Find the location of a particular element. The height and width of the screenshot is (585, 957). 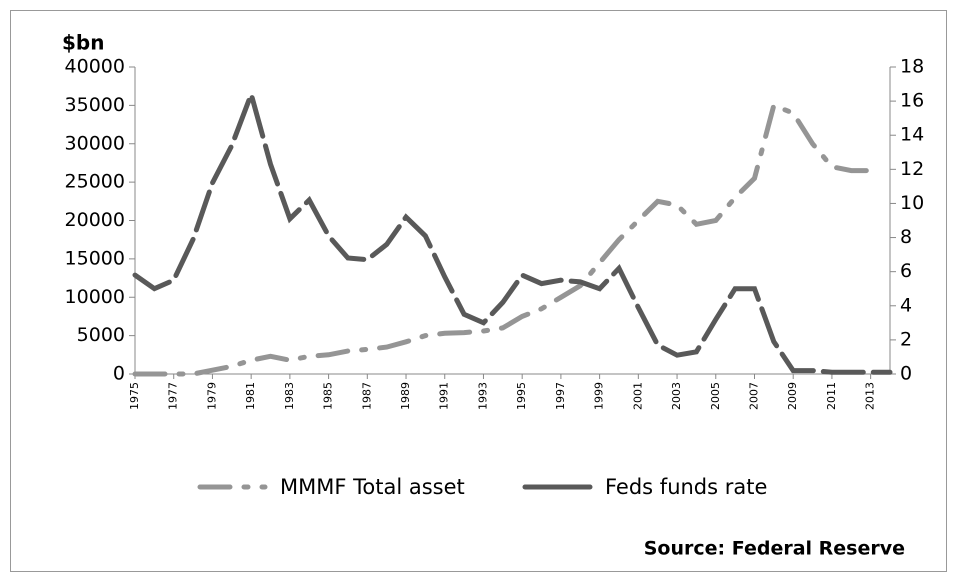

y2-tick-label: 18 is located at coordinates (912, 67).